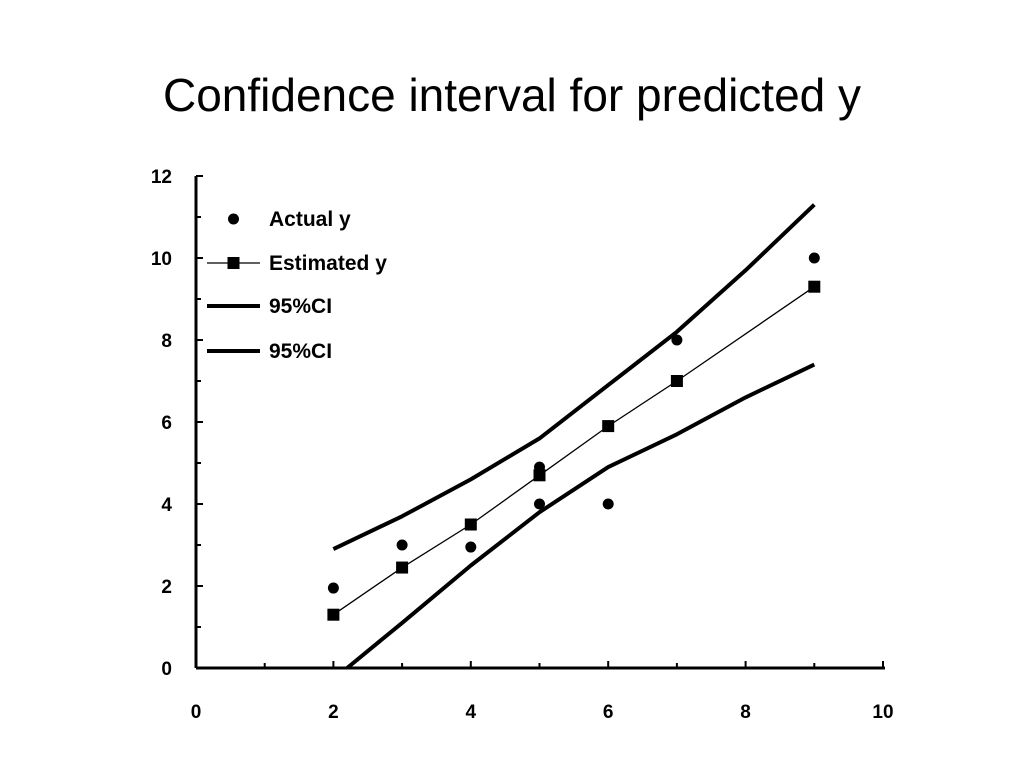 This screenshot has height=768, width=1024. Describe the element at coordinates (328, 263) in the screenshot. I see `legend-label: Estimated y` at that location.